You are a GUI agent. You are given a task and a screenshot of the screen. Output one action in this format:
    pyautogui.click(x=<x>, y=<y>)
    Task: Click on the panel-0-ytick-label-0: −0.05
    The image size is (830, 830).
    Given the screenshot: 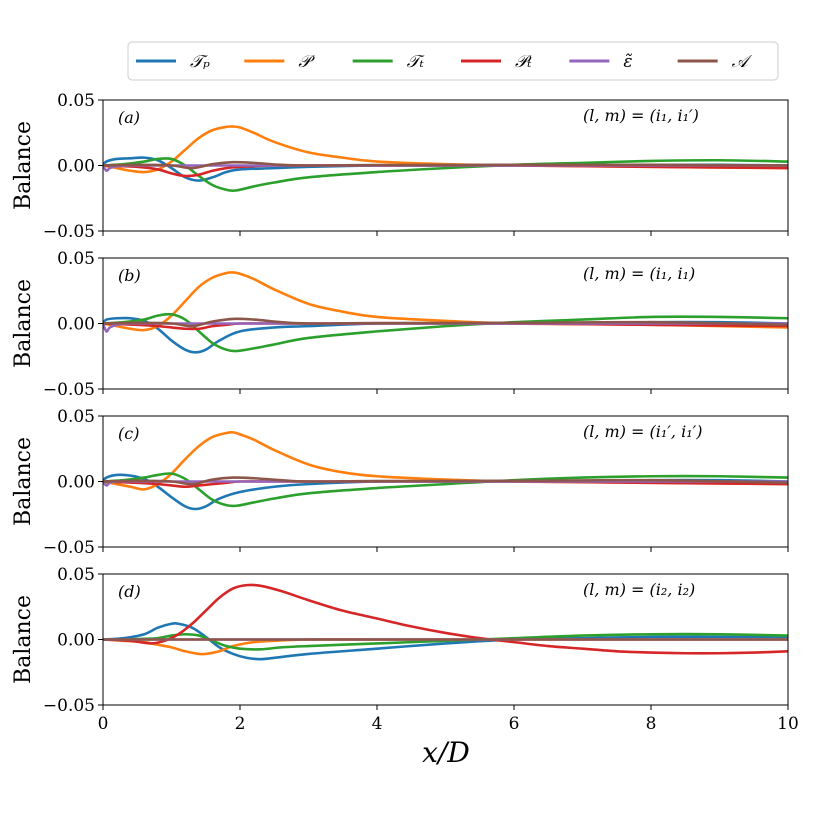 What is the action you would take?
    pyautogui.click(x=69, y=232)
    